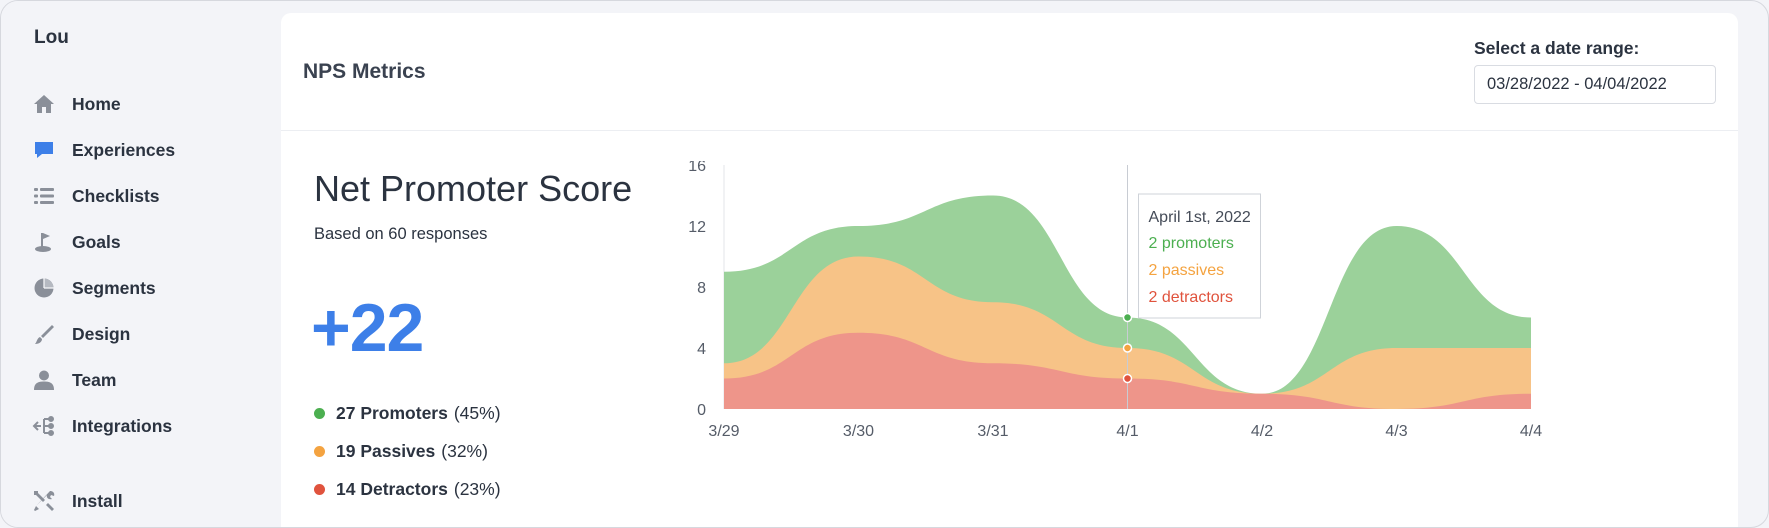 The width and height of the screenshot is (1769, 528). Describe the element at coordinates (697, 168) in the screenshot. I see `y-tick-label: 16` at that location.